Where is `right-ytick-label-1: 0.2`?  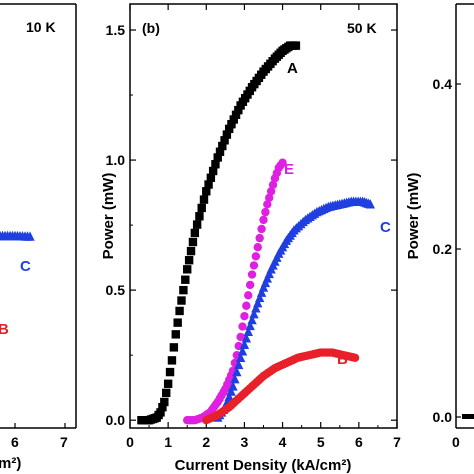
right-ytick-label-1: 0.2 is located at coordinates (443, 249).